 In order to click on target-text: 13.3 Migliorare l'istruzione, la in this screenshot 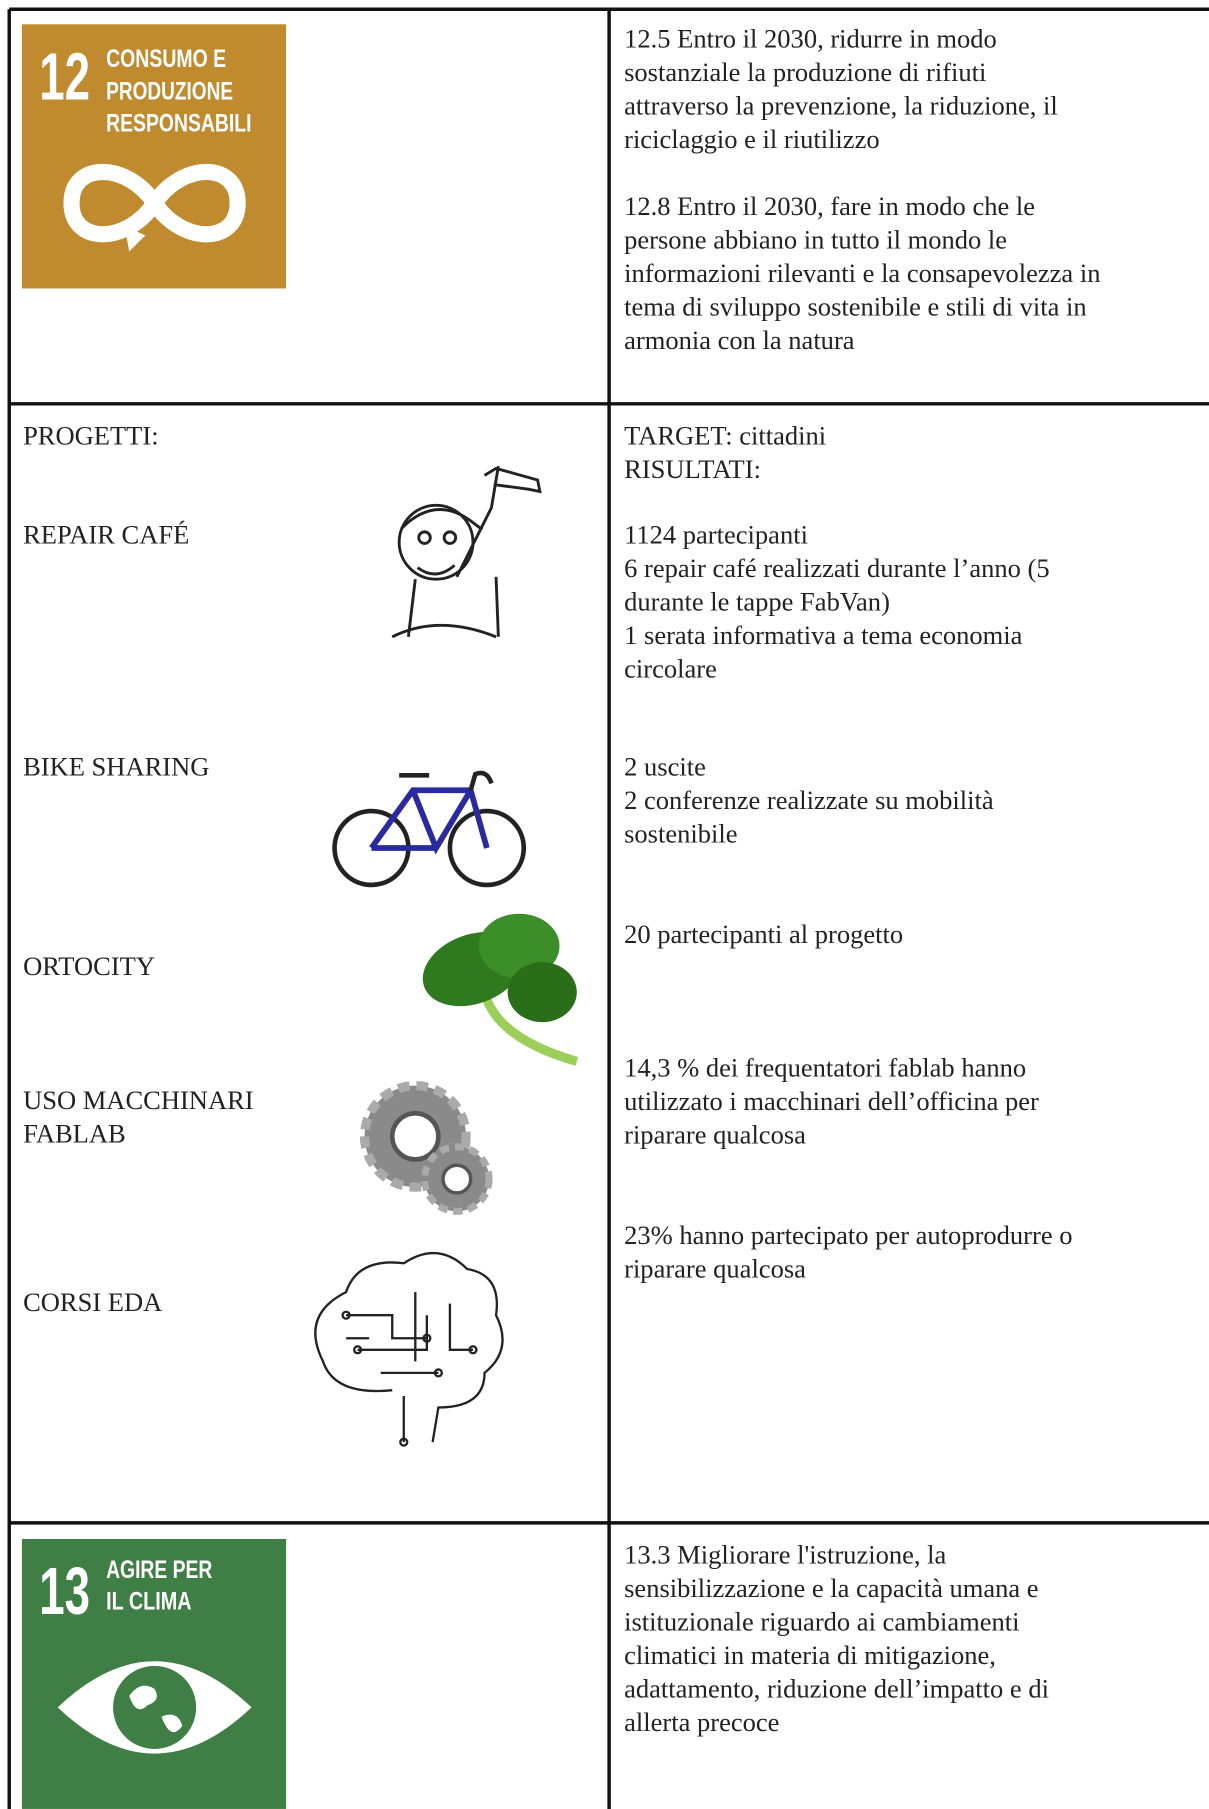, I will do `click(785, 1555)`.